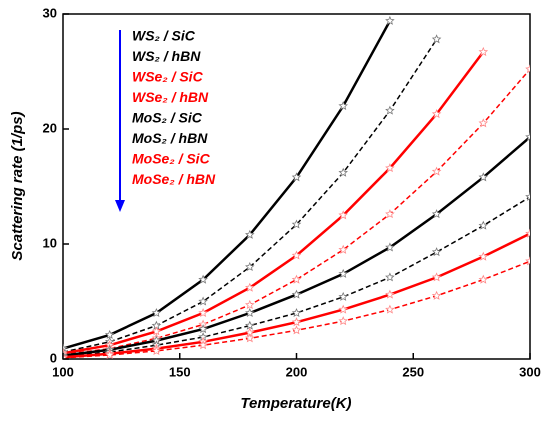  What do you see at coordinates (63, 371) in the screenshot?
I see `x-tick-label: 100` at bounding box center [63, 371].